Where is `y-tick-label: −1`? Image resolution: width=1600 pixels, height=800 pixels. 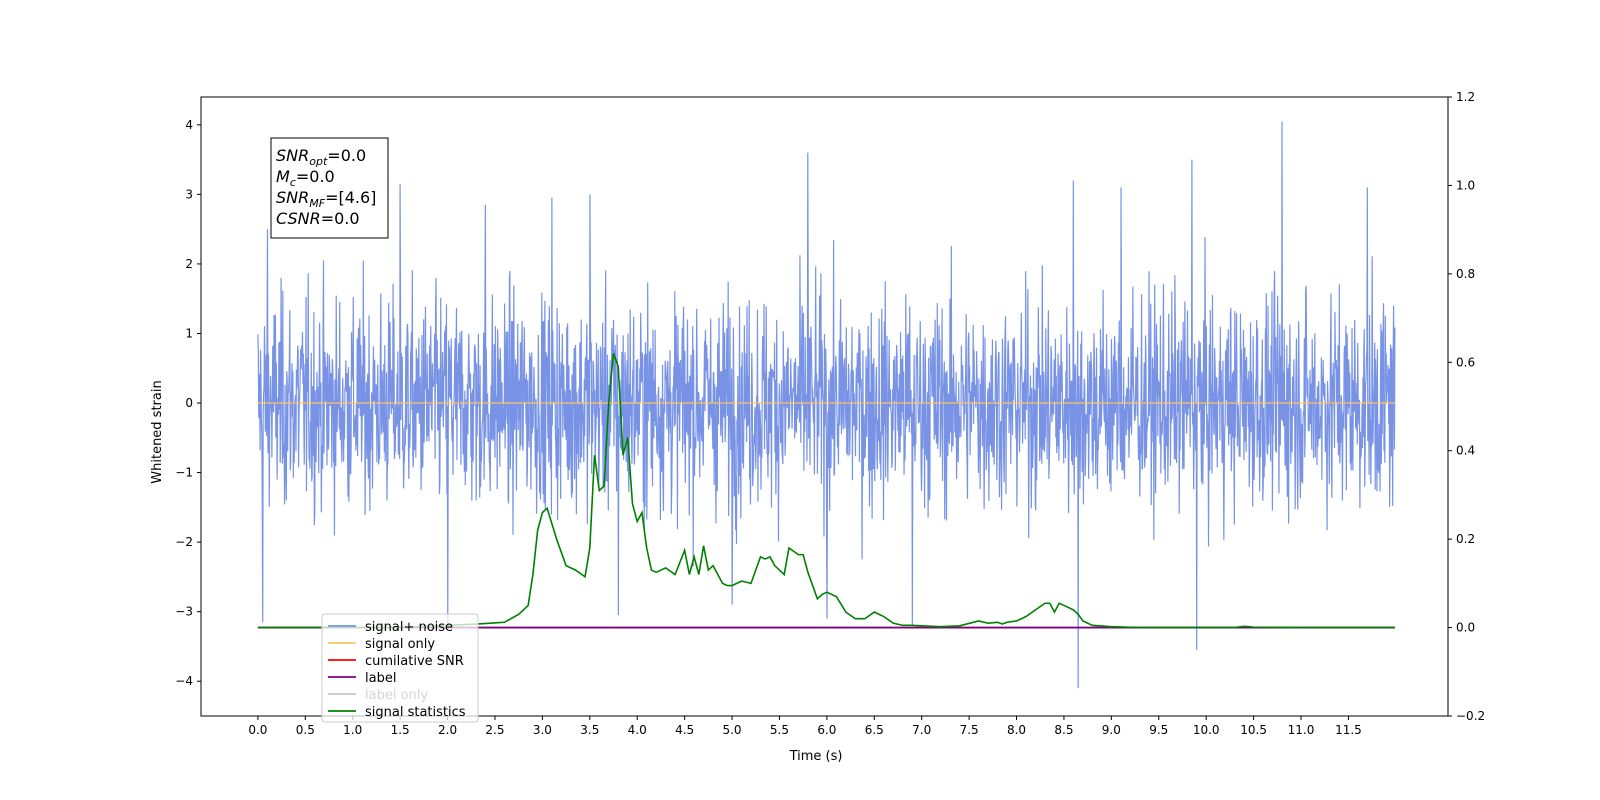
y-tick-label: −1 is located at coordinates (184, 473).